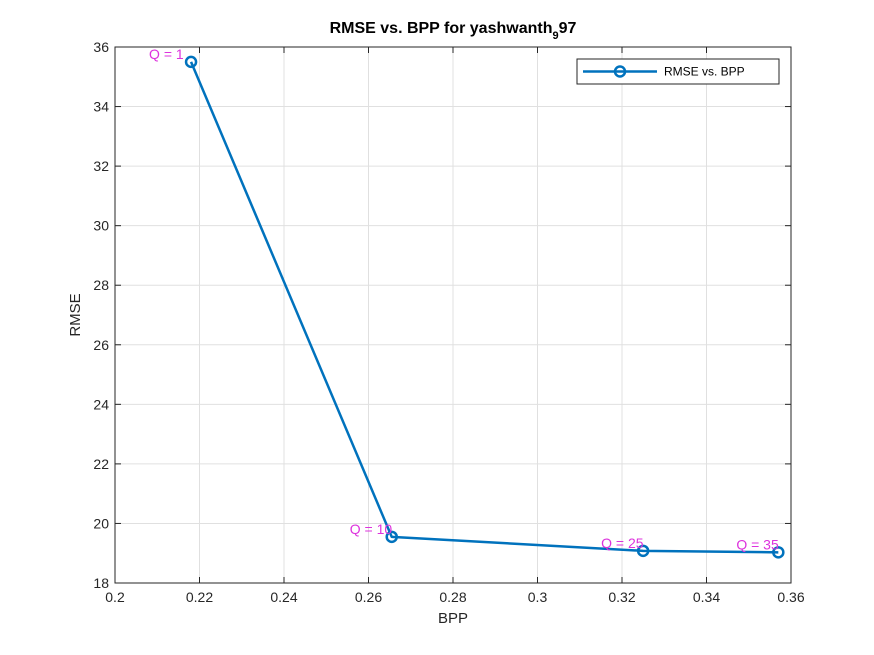  I want to click on chart-title-suffix: 97, so click(568, 28).